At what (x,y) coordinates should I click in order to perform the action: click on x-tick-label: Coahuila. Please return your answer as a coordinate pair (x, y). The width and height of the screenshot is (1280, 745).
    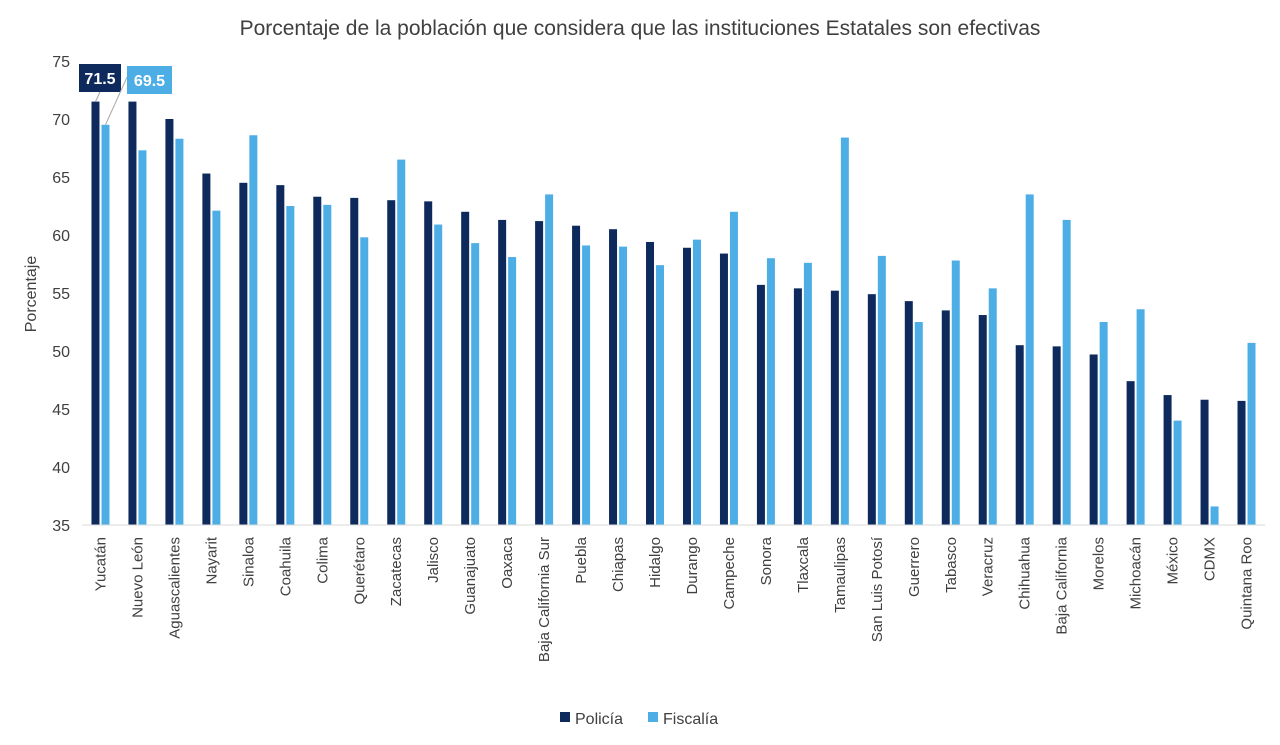
    Looking at the image, I should click on (285, 566).